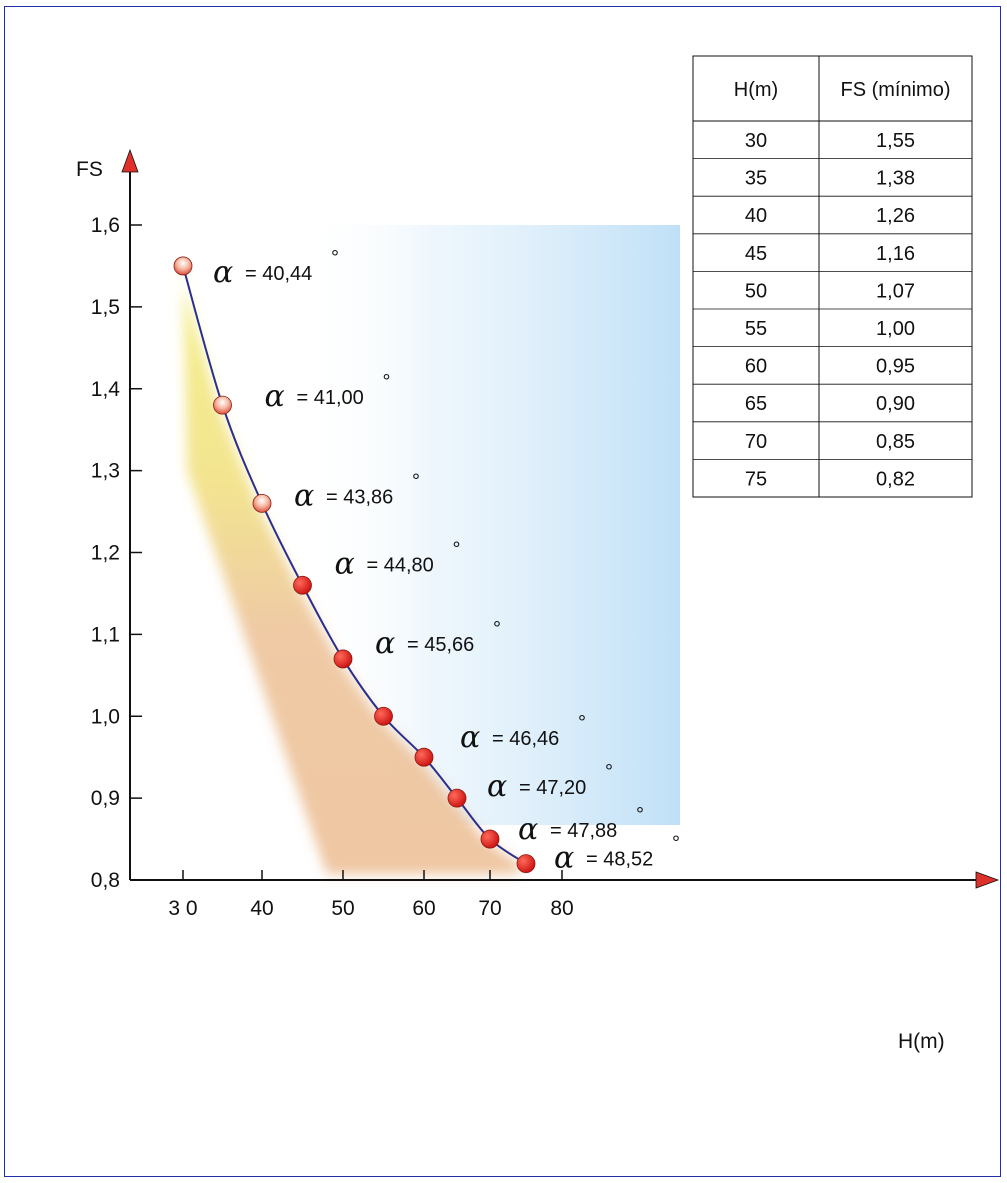  I want to click on y-tick-label: 0,9, so click(105, 798).